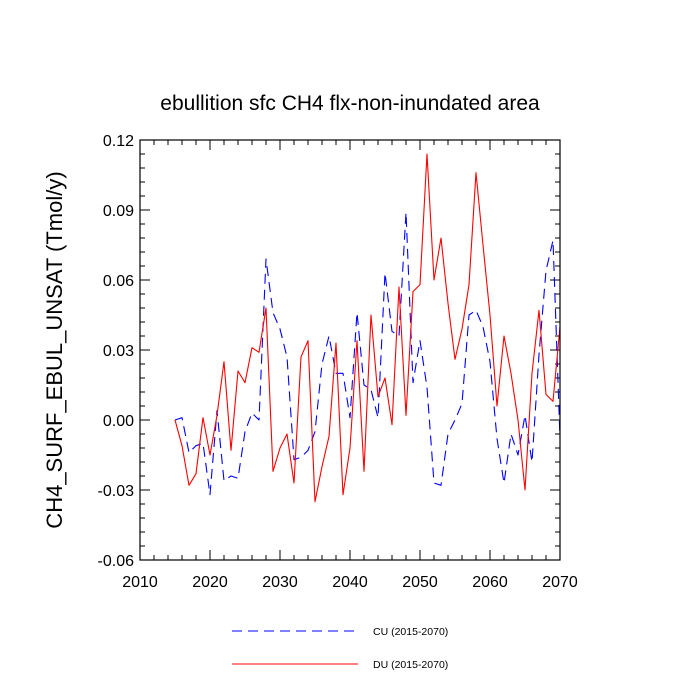  I want to click on x-tick-label: 2070, so click(560, 582).